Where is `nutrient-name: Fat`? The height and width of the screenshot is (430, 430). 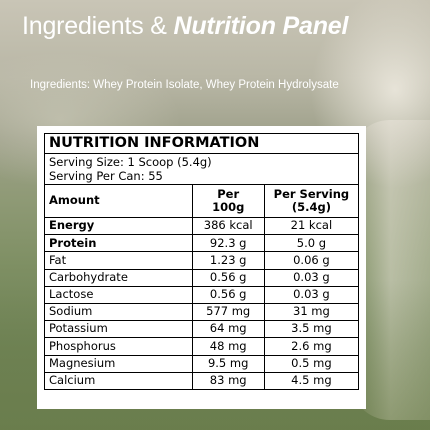
nutrient-name: Fat is located at coordinates (118, 260).